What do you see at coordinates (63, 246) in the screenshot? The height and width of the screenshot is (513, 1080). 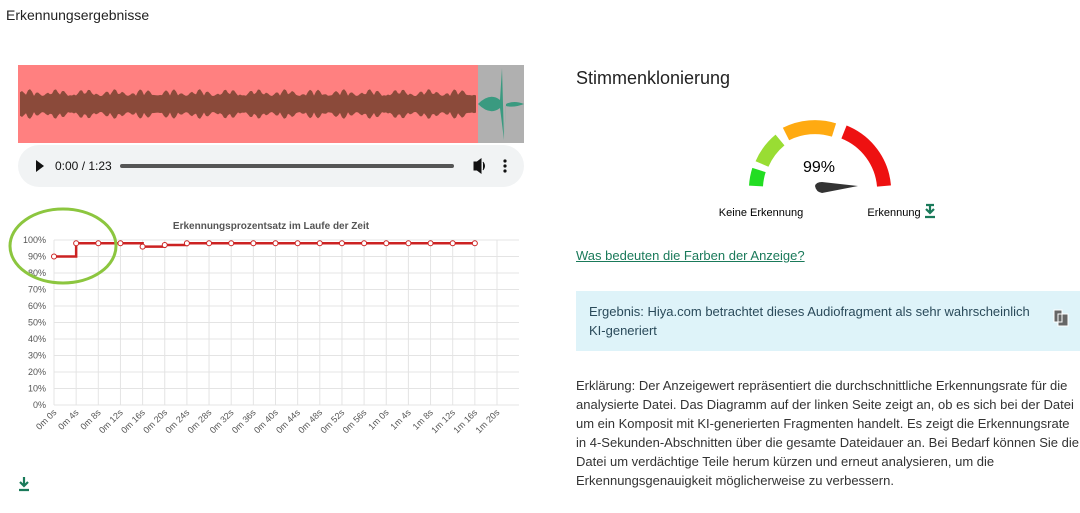 I see `highlight-circle` at bounding box center [63, 246].